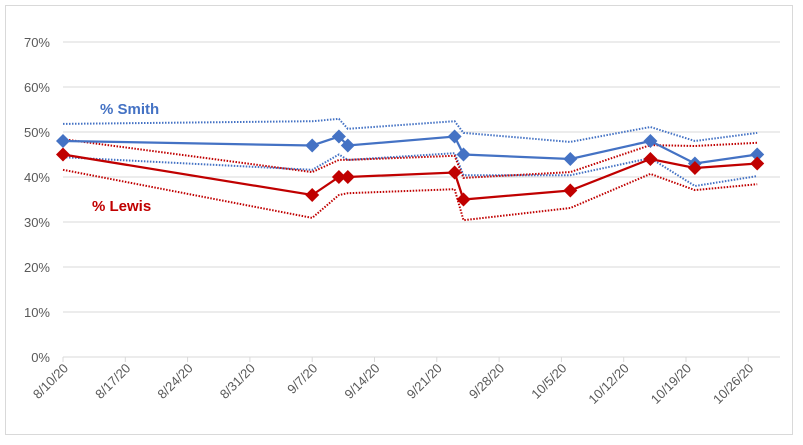  Describe the element at coordinates (410, 150) in the screenshot. I see `smith-series-line` at that location.